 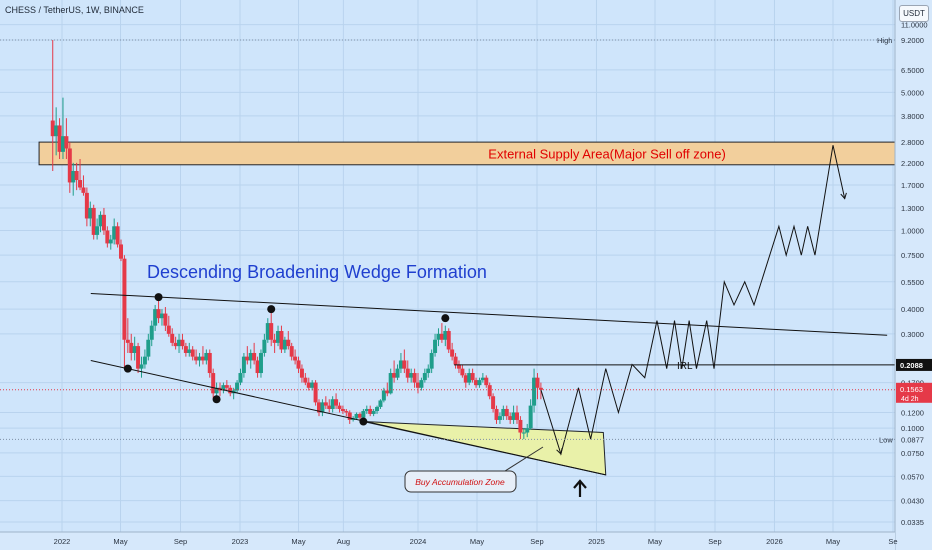 I want to click on price-tick-label: 0.0335, so click(x=912, y=522).